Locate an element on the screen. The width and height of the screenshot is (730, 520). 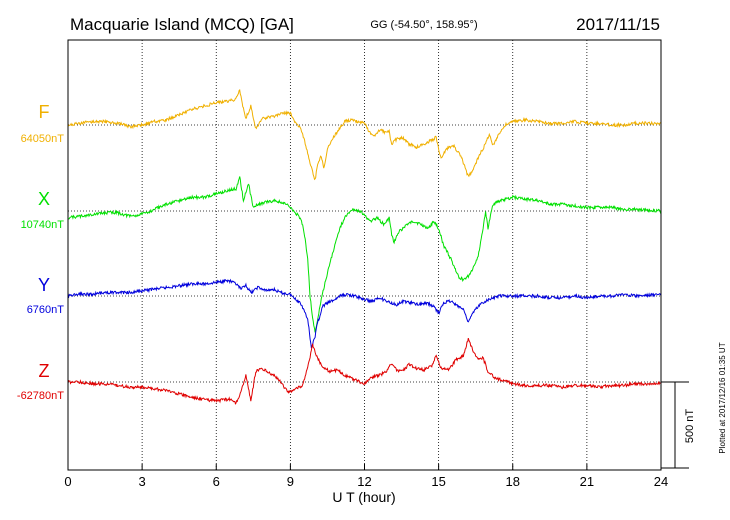
series-f-baseline: 64050nT is located at coordinates (43, 139).